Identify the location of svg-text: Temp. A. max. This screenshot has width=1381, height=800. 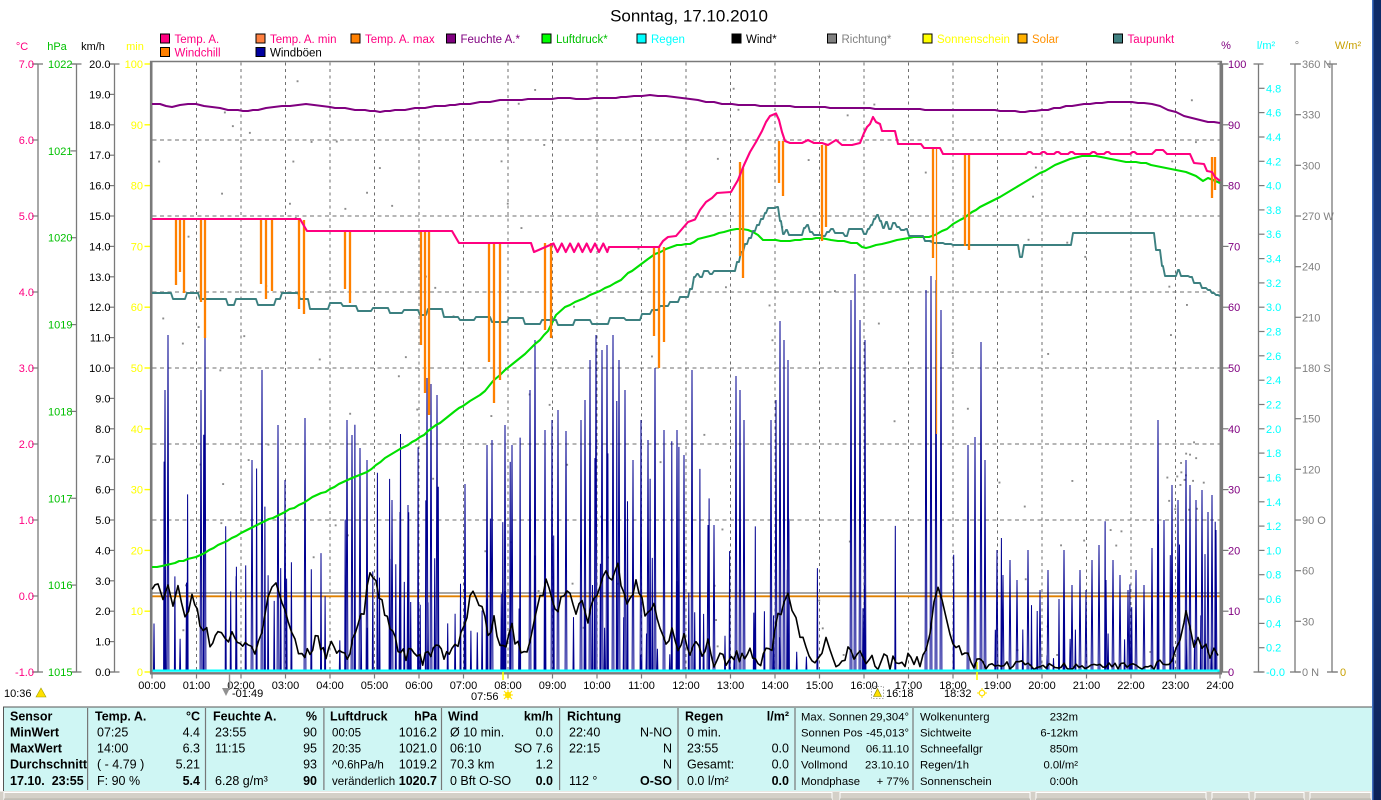
(400, 40).